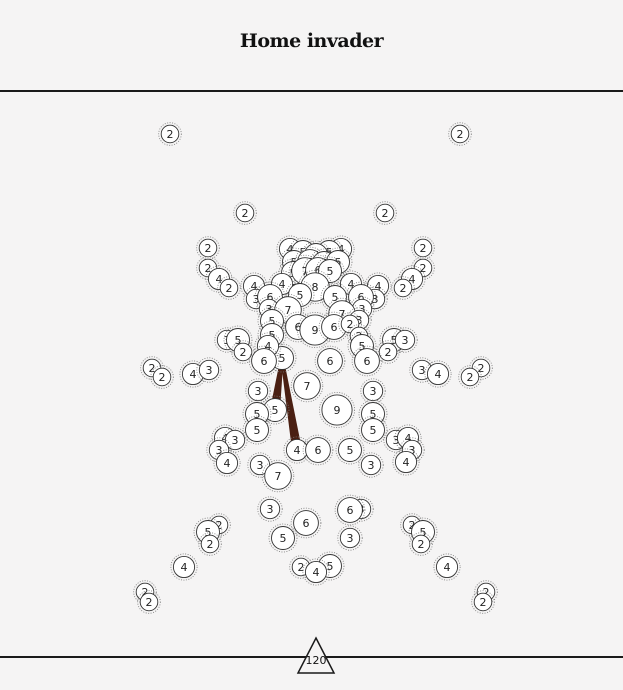 The height and width of the screenshot is (690, 623). I want to click on number-bubble: 9, so click(336, 409).